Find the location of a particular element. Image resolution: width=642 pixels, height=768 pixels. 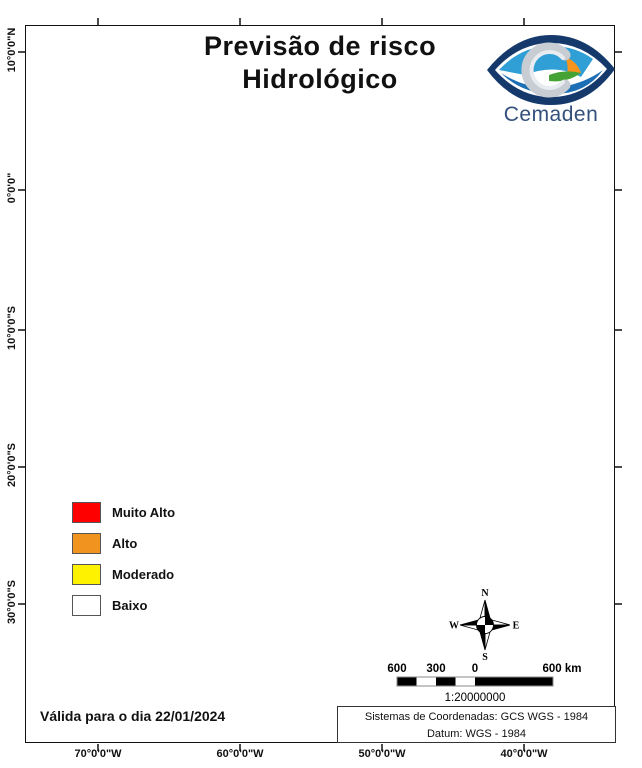

lat-label-0: 0°0'0" is located at coordinates (12, 188).